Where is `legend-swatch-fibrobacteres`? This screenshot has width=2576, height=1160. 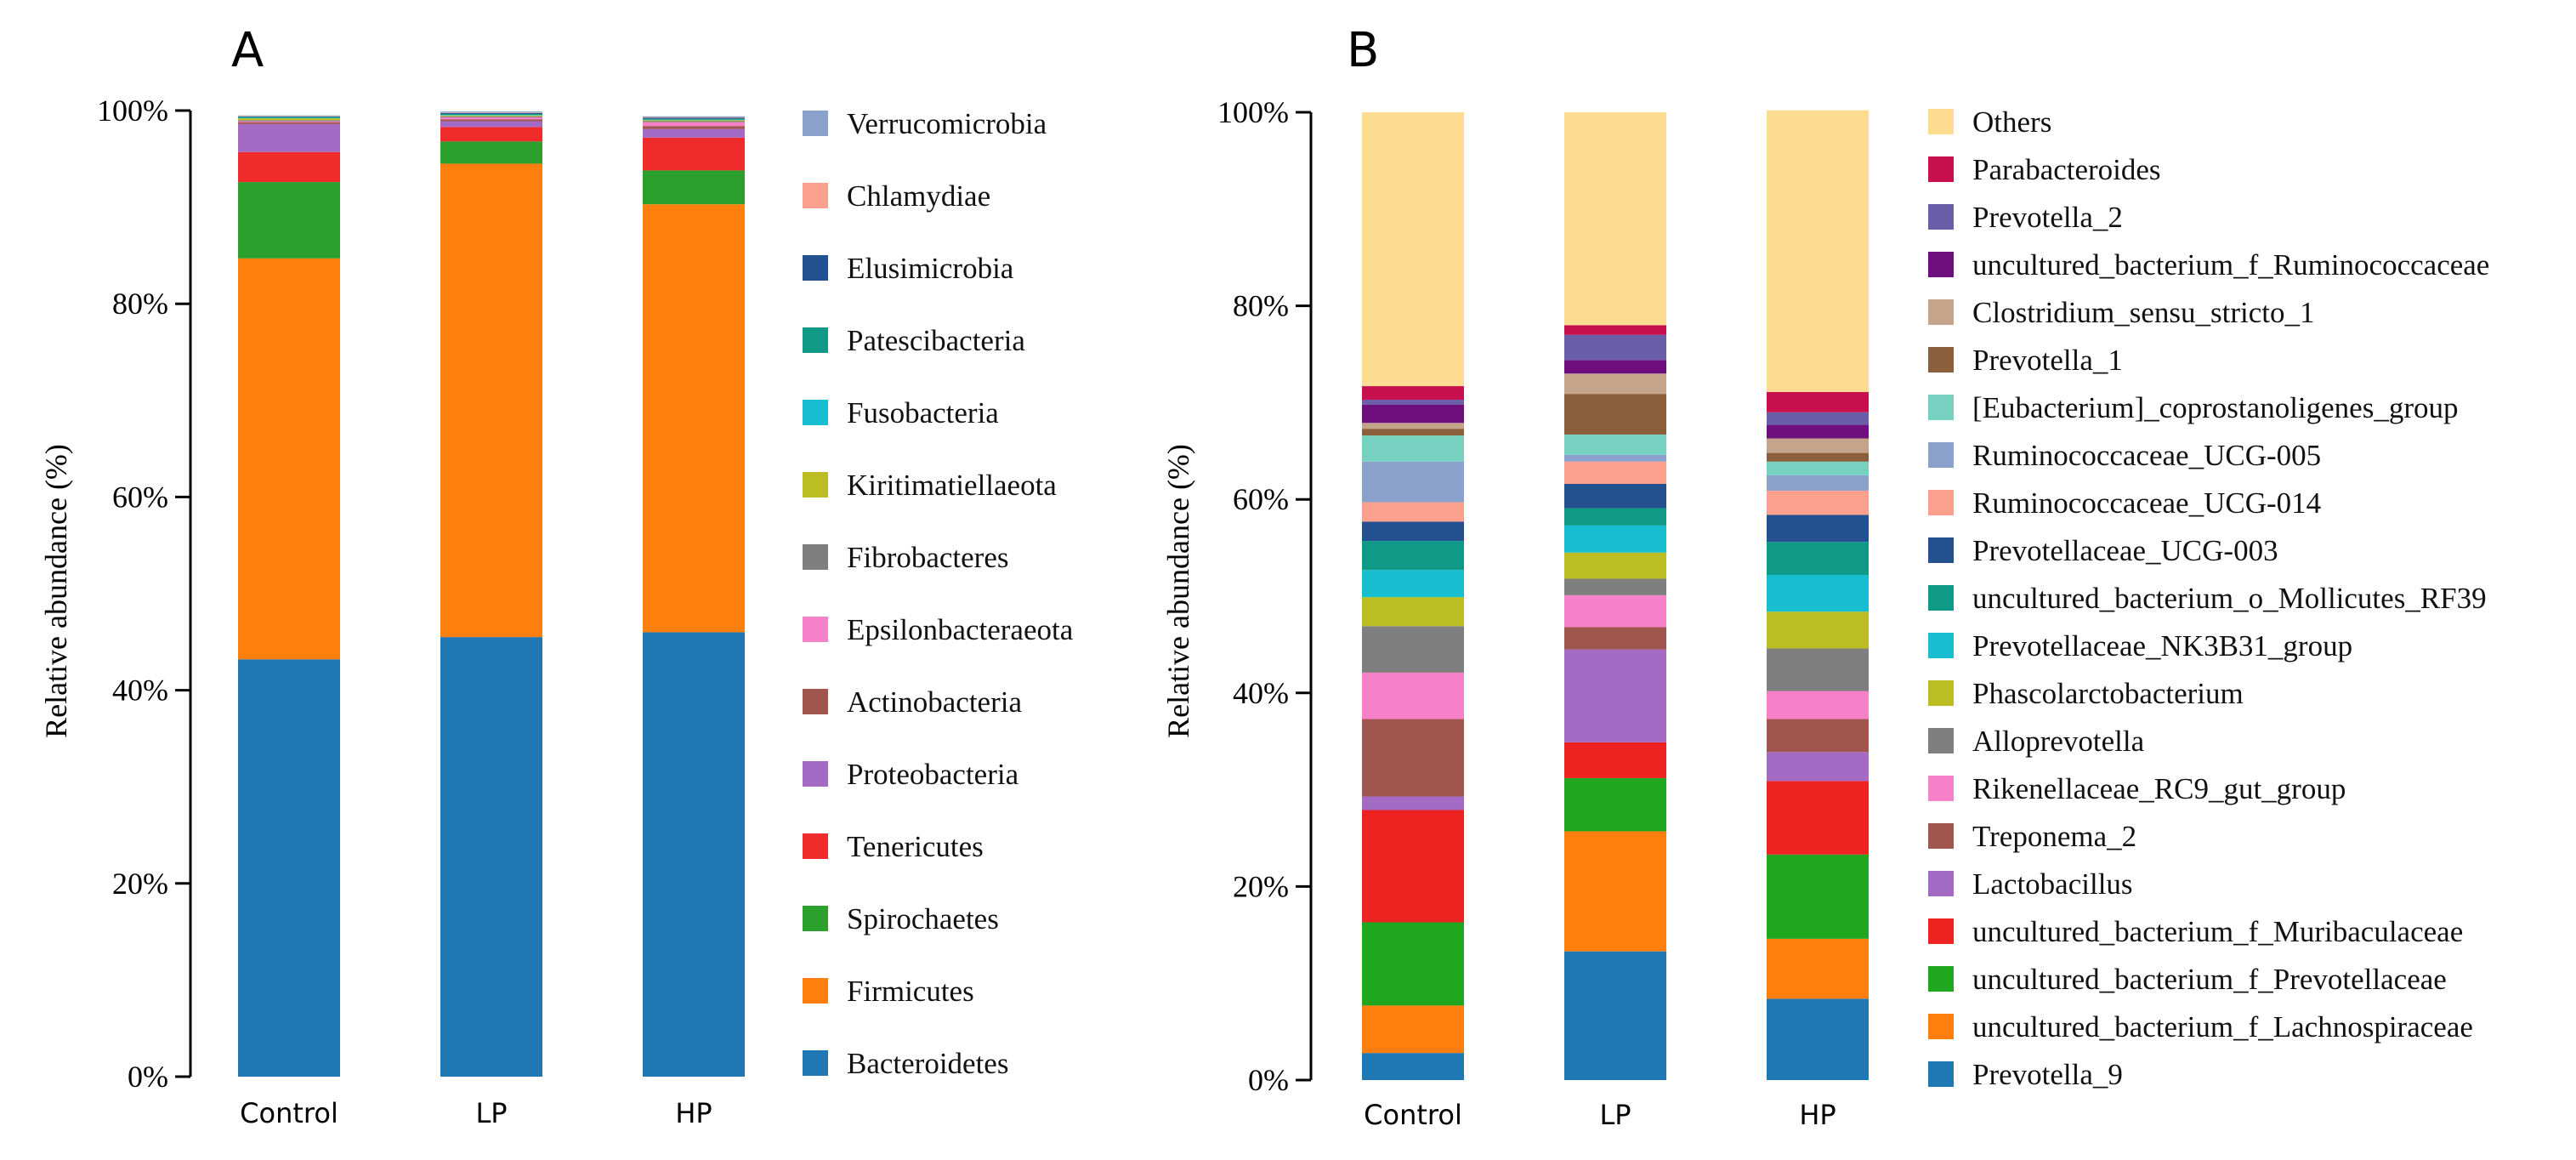 legend-swatch-fibrobacteres is located at coordinates (815, 557).